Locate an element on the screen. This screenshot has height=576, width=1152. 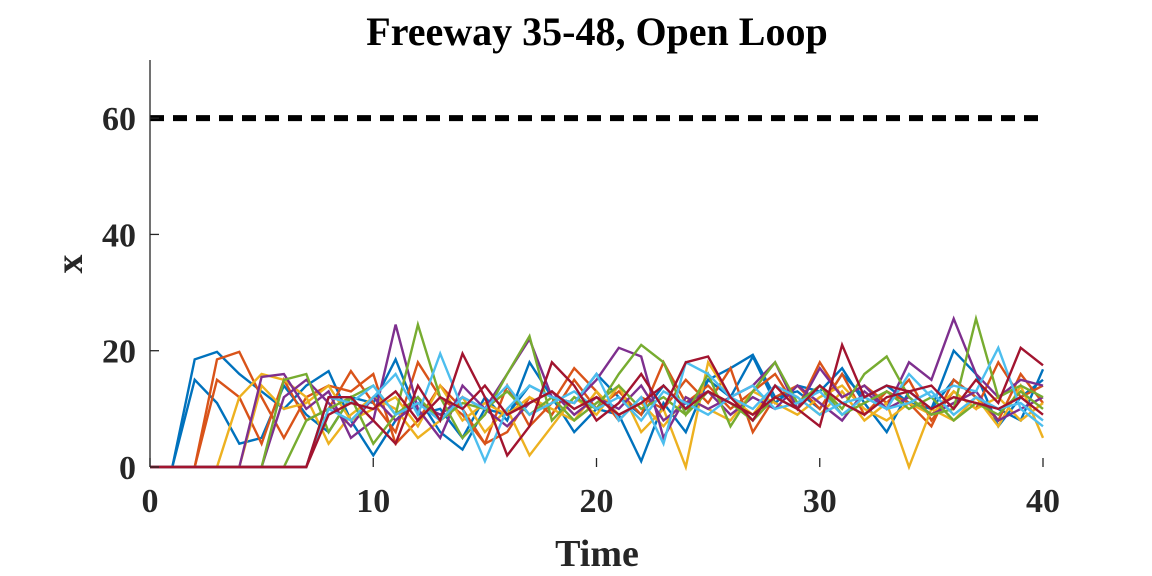
x-tick-label: 20 is located at coordinates (597, 501).